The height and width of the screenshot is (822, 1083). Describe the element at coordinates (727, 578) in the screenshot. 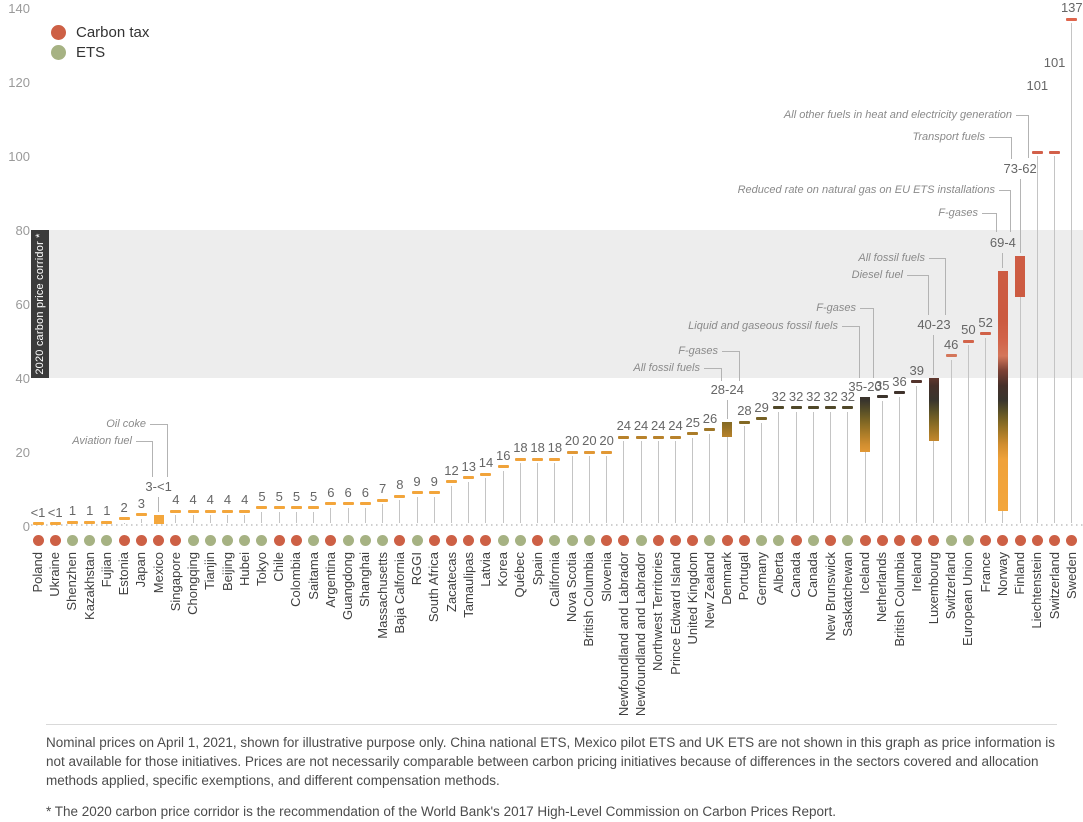

I see `jurisdiction-label-denmark: Denmark` at that location.